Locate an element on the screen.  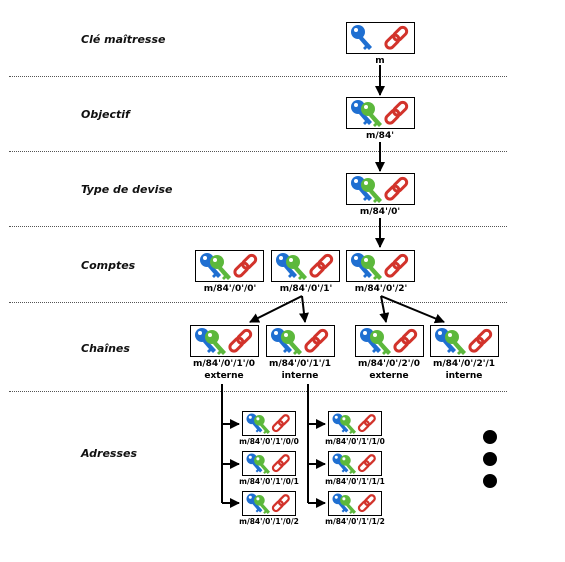
chain-1-0-key-node is located at coordinates (224, 341).